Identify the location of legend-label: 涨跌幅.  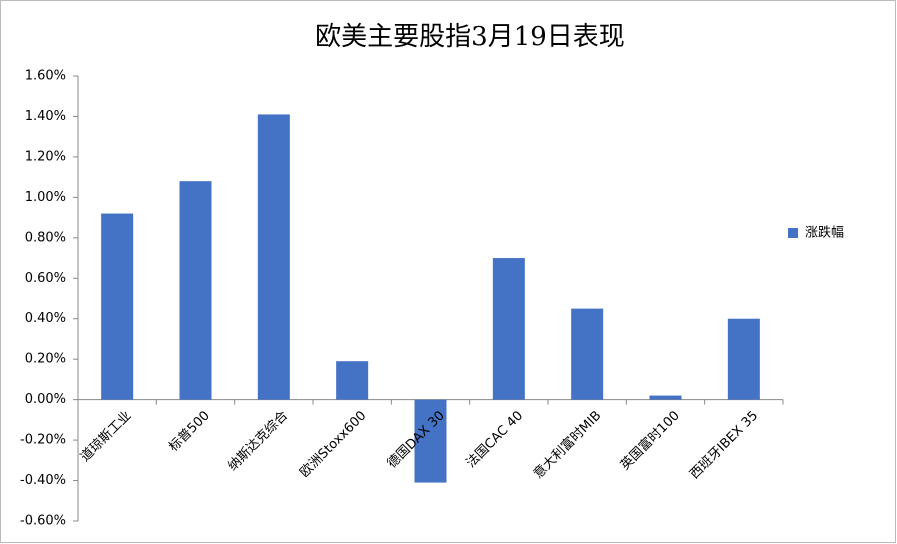
(824, 233).